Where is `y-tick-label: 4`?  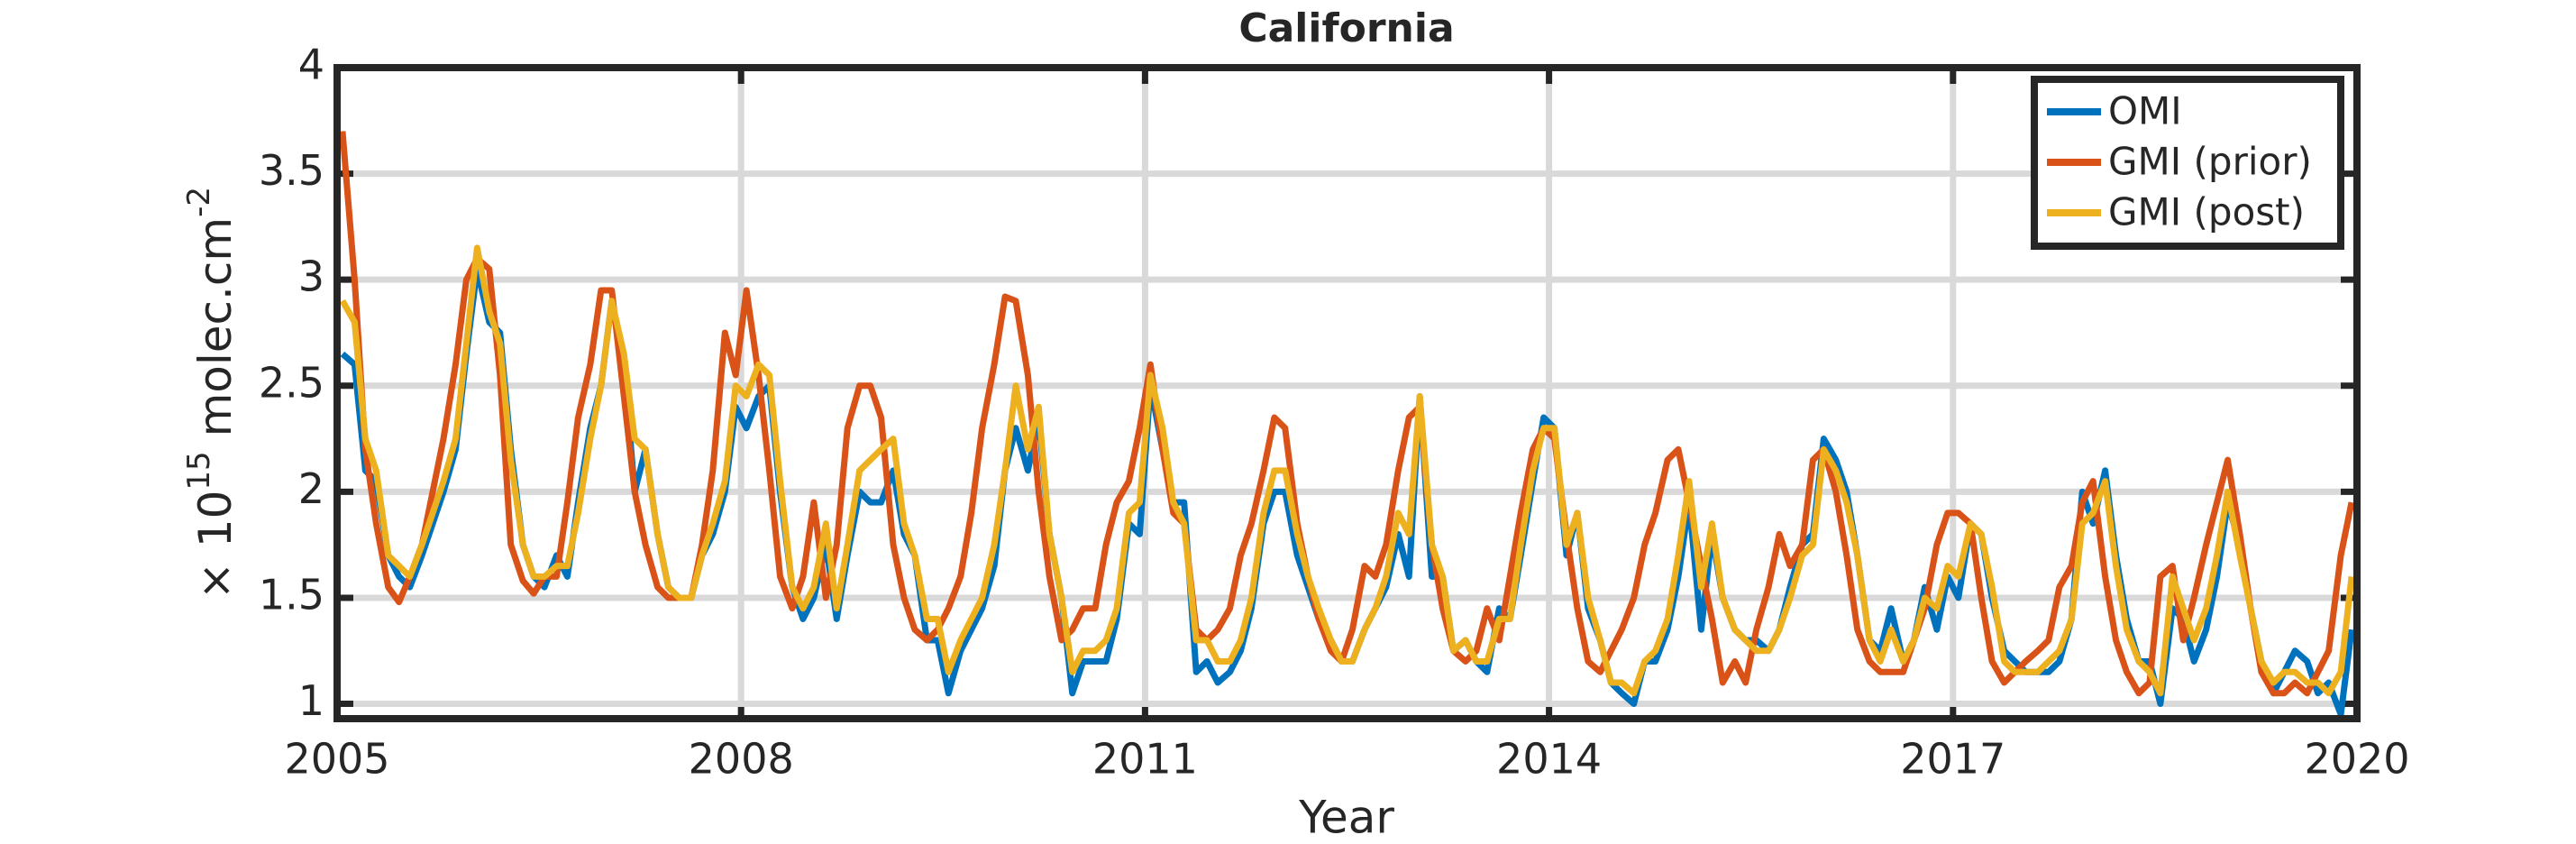 y-tick-label: 4 is located at coordinates (311, 65).